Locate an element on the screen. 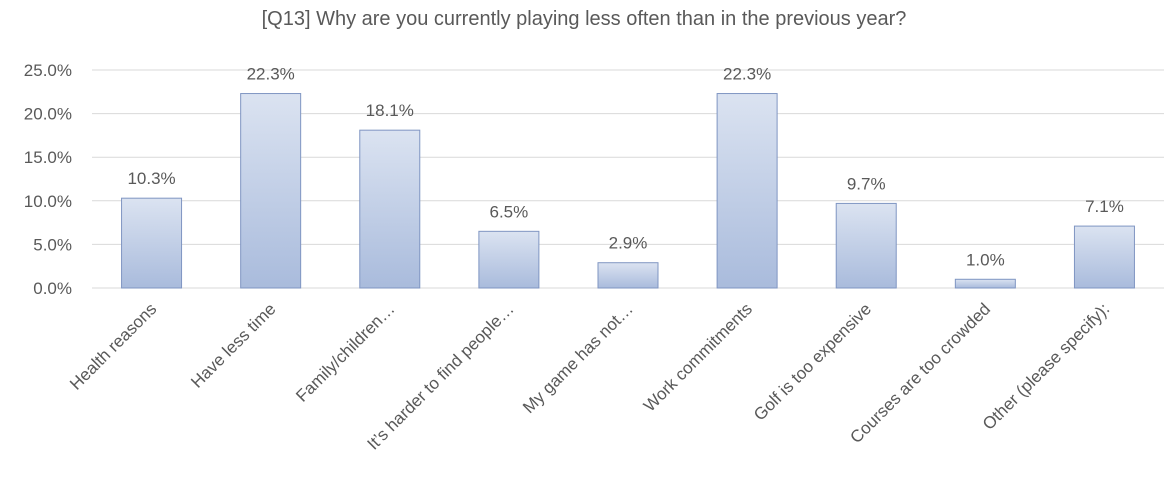 This screenshot has width=1168, height=493. data-label: 7.1% is located at coordinates (1104, 206).